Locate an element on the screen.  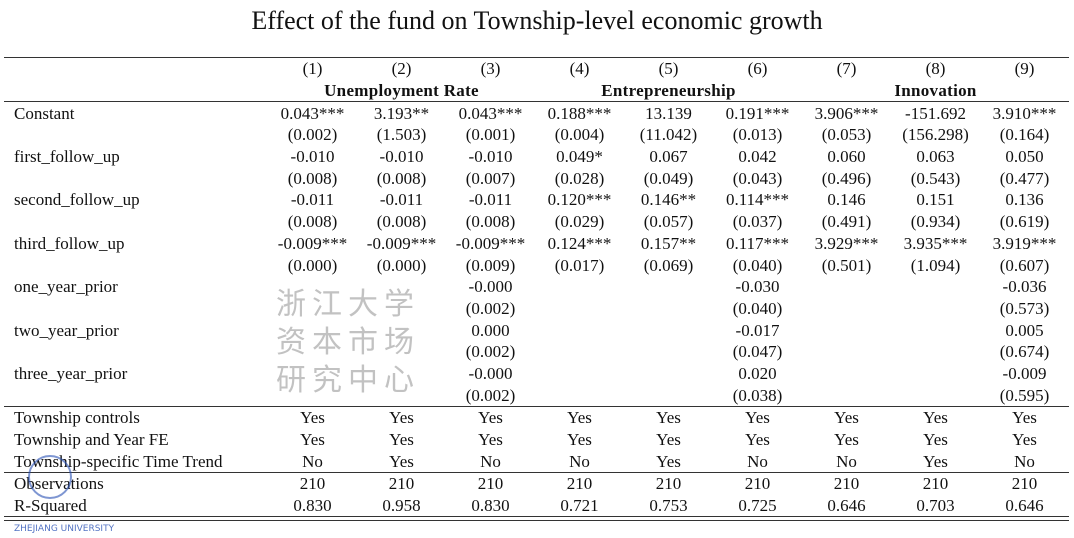
coefficient: -0.036 is located at coordinates (1024, 287).